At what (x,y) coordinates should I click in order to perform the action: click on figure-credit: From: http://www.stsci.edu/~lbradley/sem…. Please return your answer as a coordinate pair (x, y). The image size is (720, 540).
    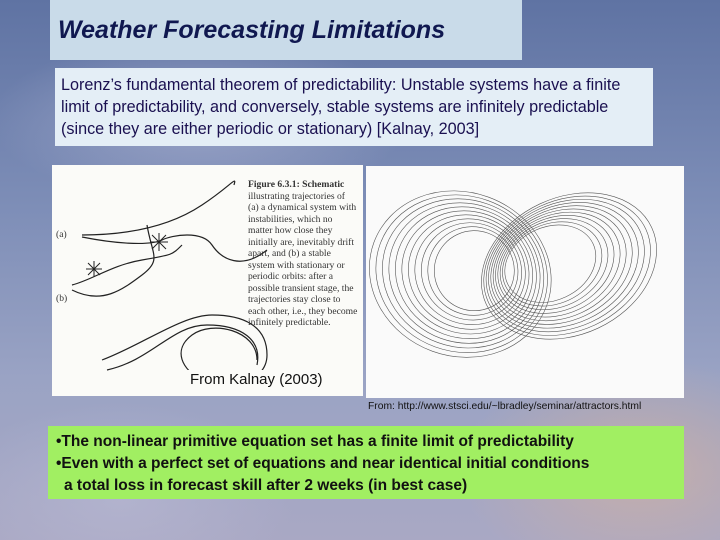
    Looking at the image, I should click on (505, 406).